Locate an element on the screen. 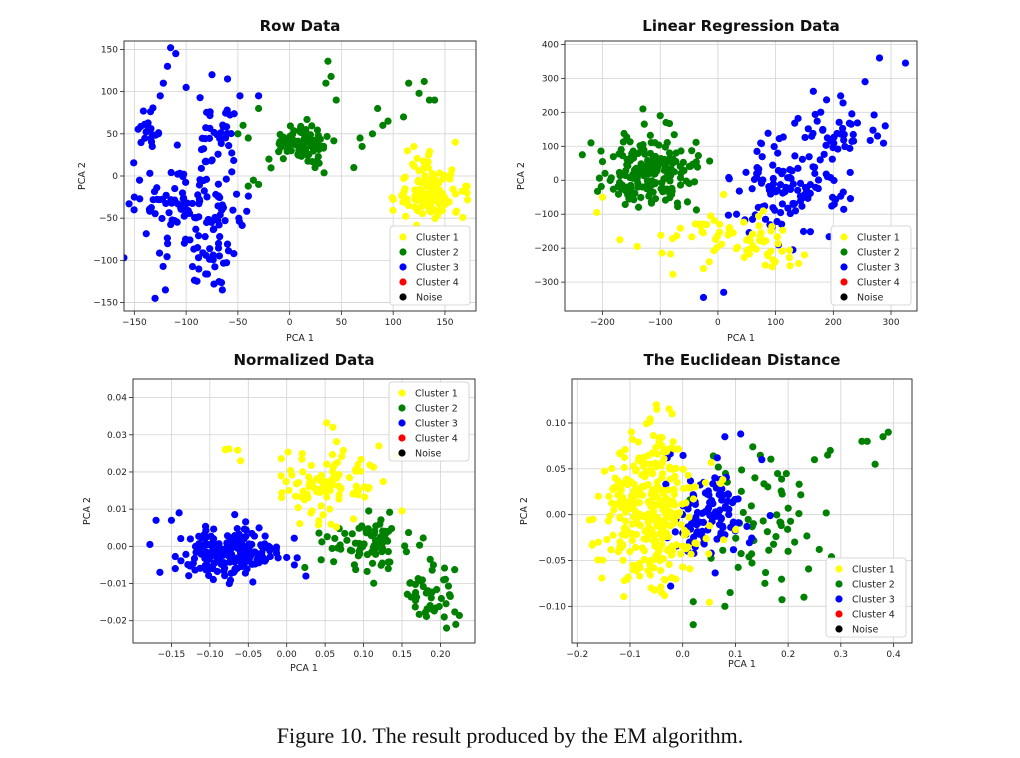 This screenshot has height=758, width=1020. x-tick-label: 300 is located at coordinates (890, 323).